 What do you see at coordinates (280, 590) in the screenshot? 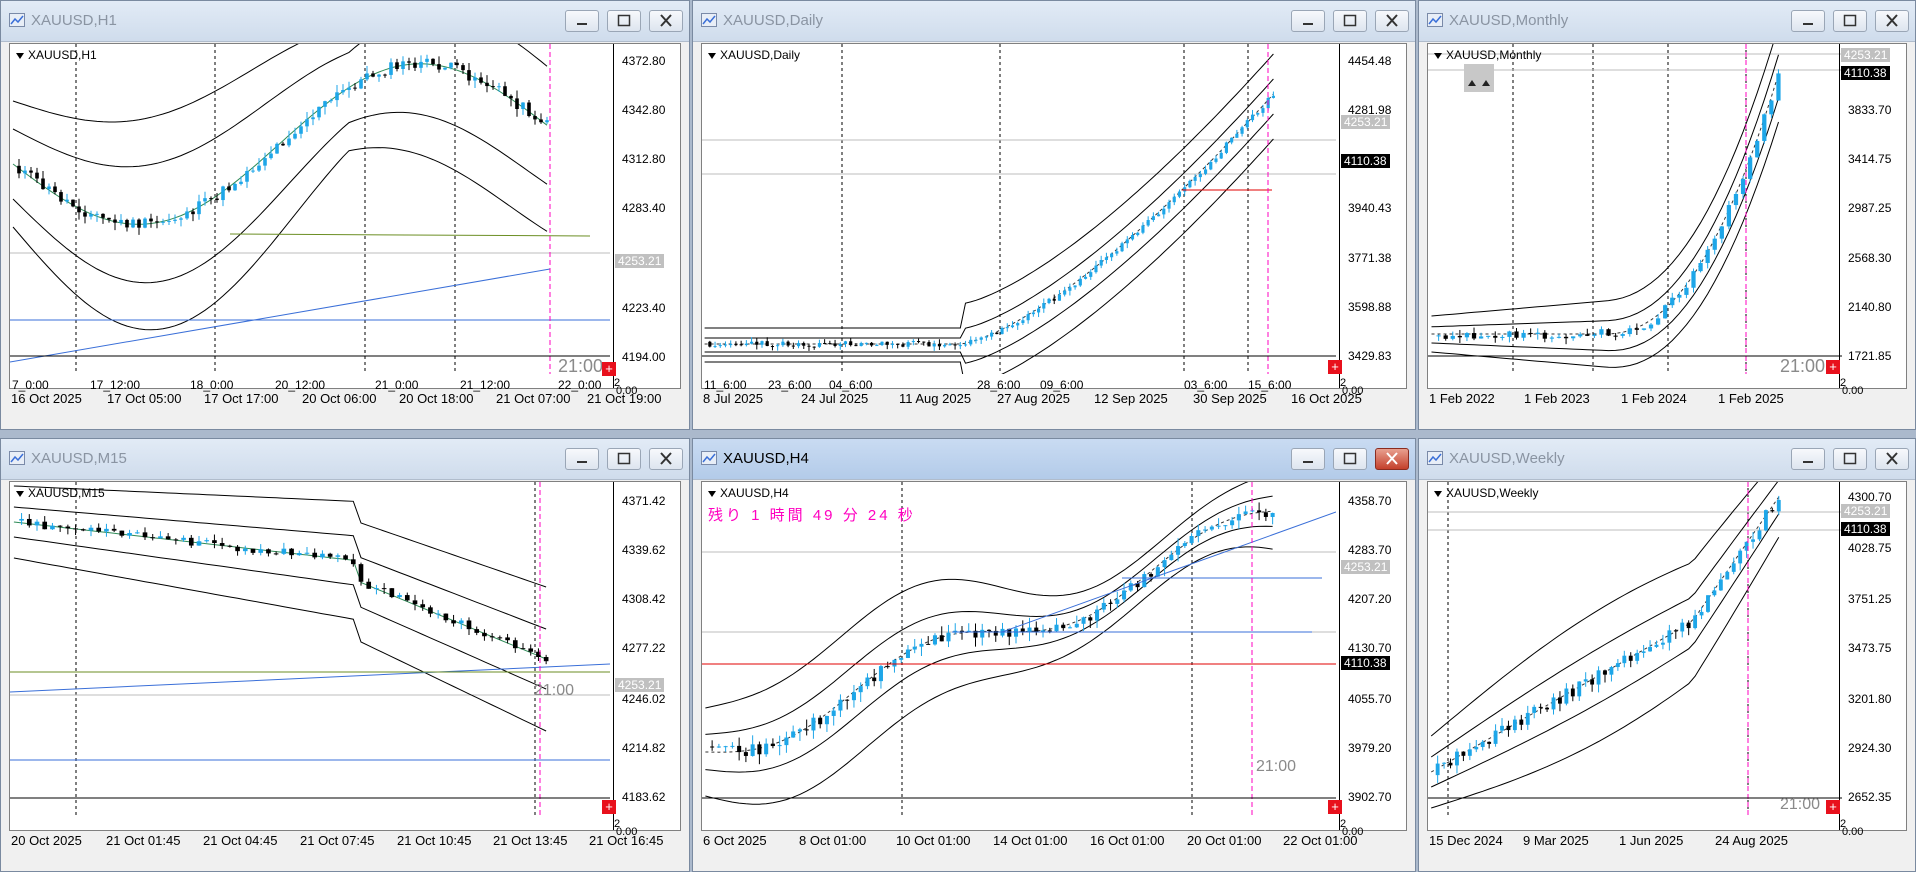
I see `moving-average-line` at bounding box center [280, 590].